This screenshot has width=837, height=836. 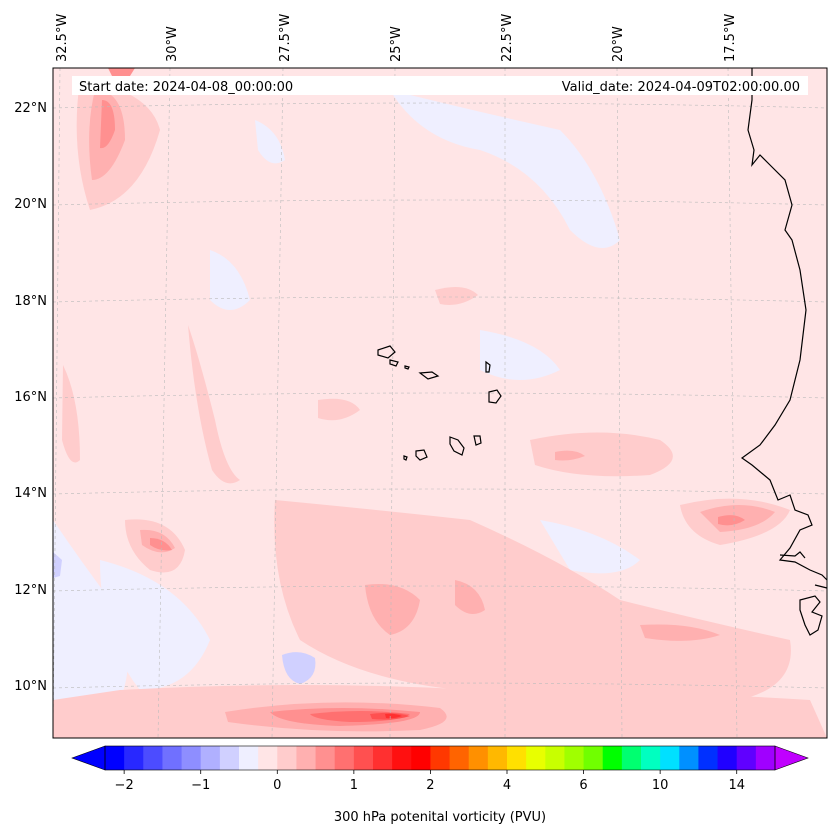 I want to click on date-info-box, so click(x=440, y=85).